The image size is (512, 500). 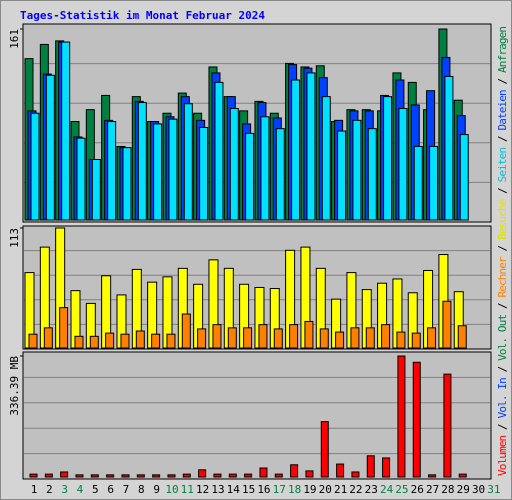 I want to click on x-tick-label: 29, so click(x=463, y=489).